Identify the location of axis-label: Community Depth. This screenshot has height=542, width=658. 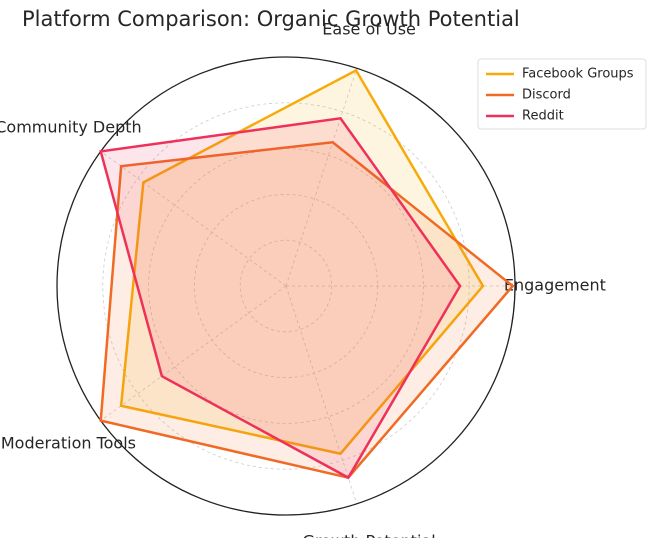
(71, 126).